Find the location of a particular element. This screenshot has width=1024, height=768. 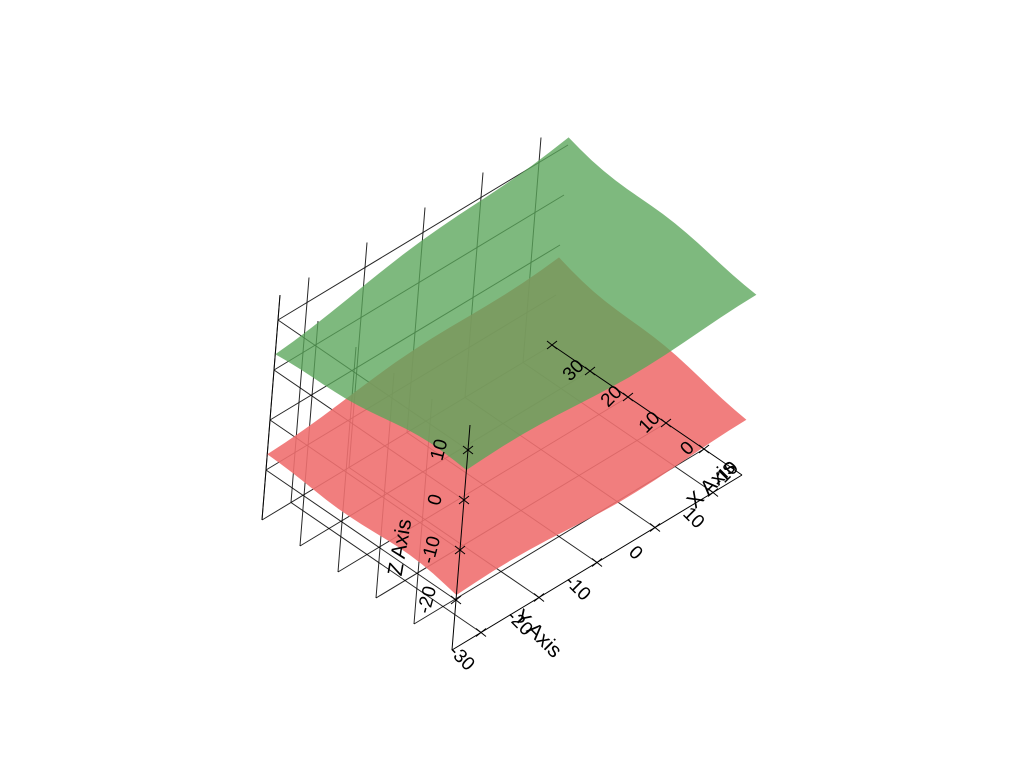

z-tick-label: -20 is located at coordinates (427, 600).